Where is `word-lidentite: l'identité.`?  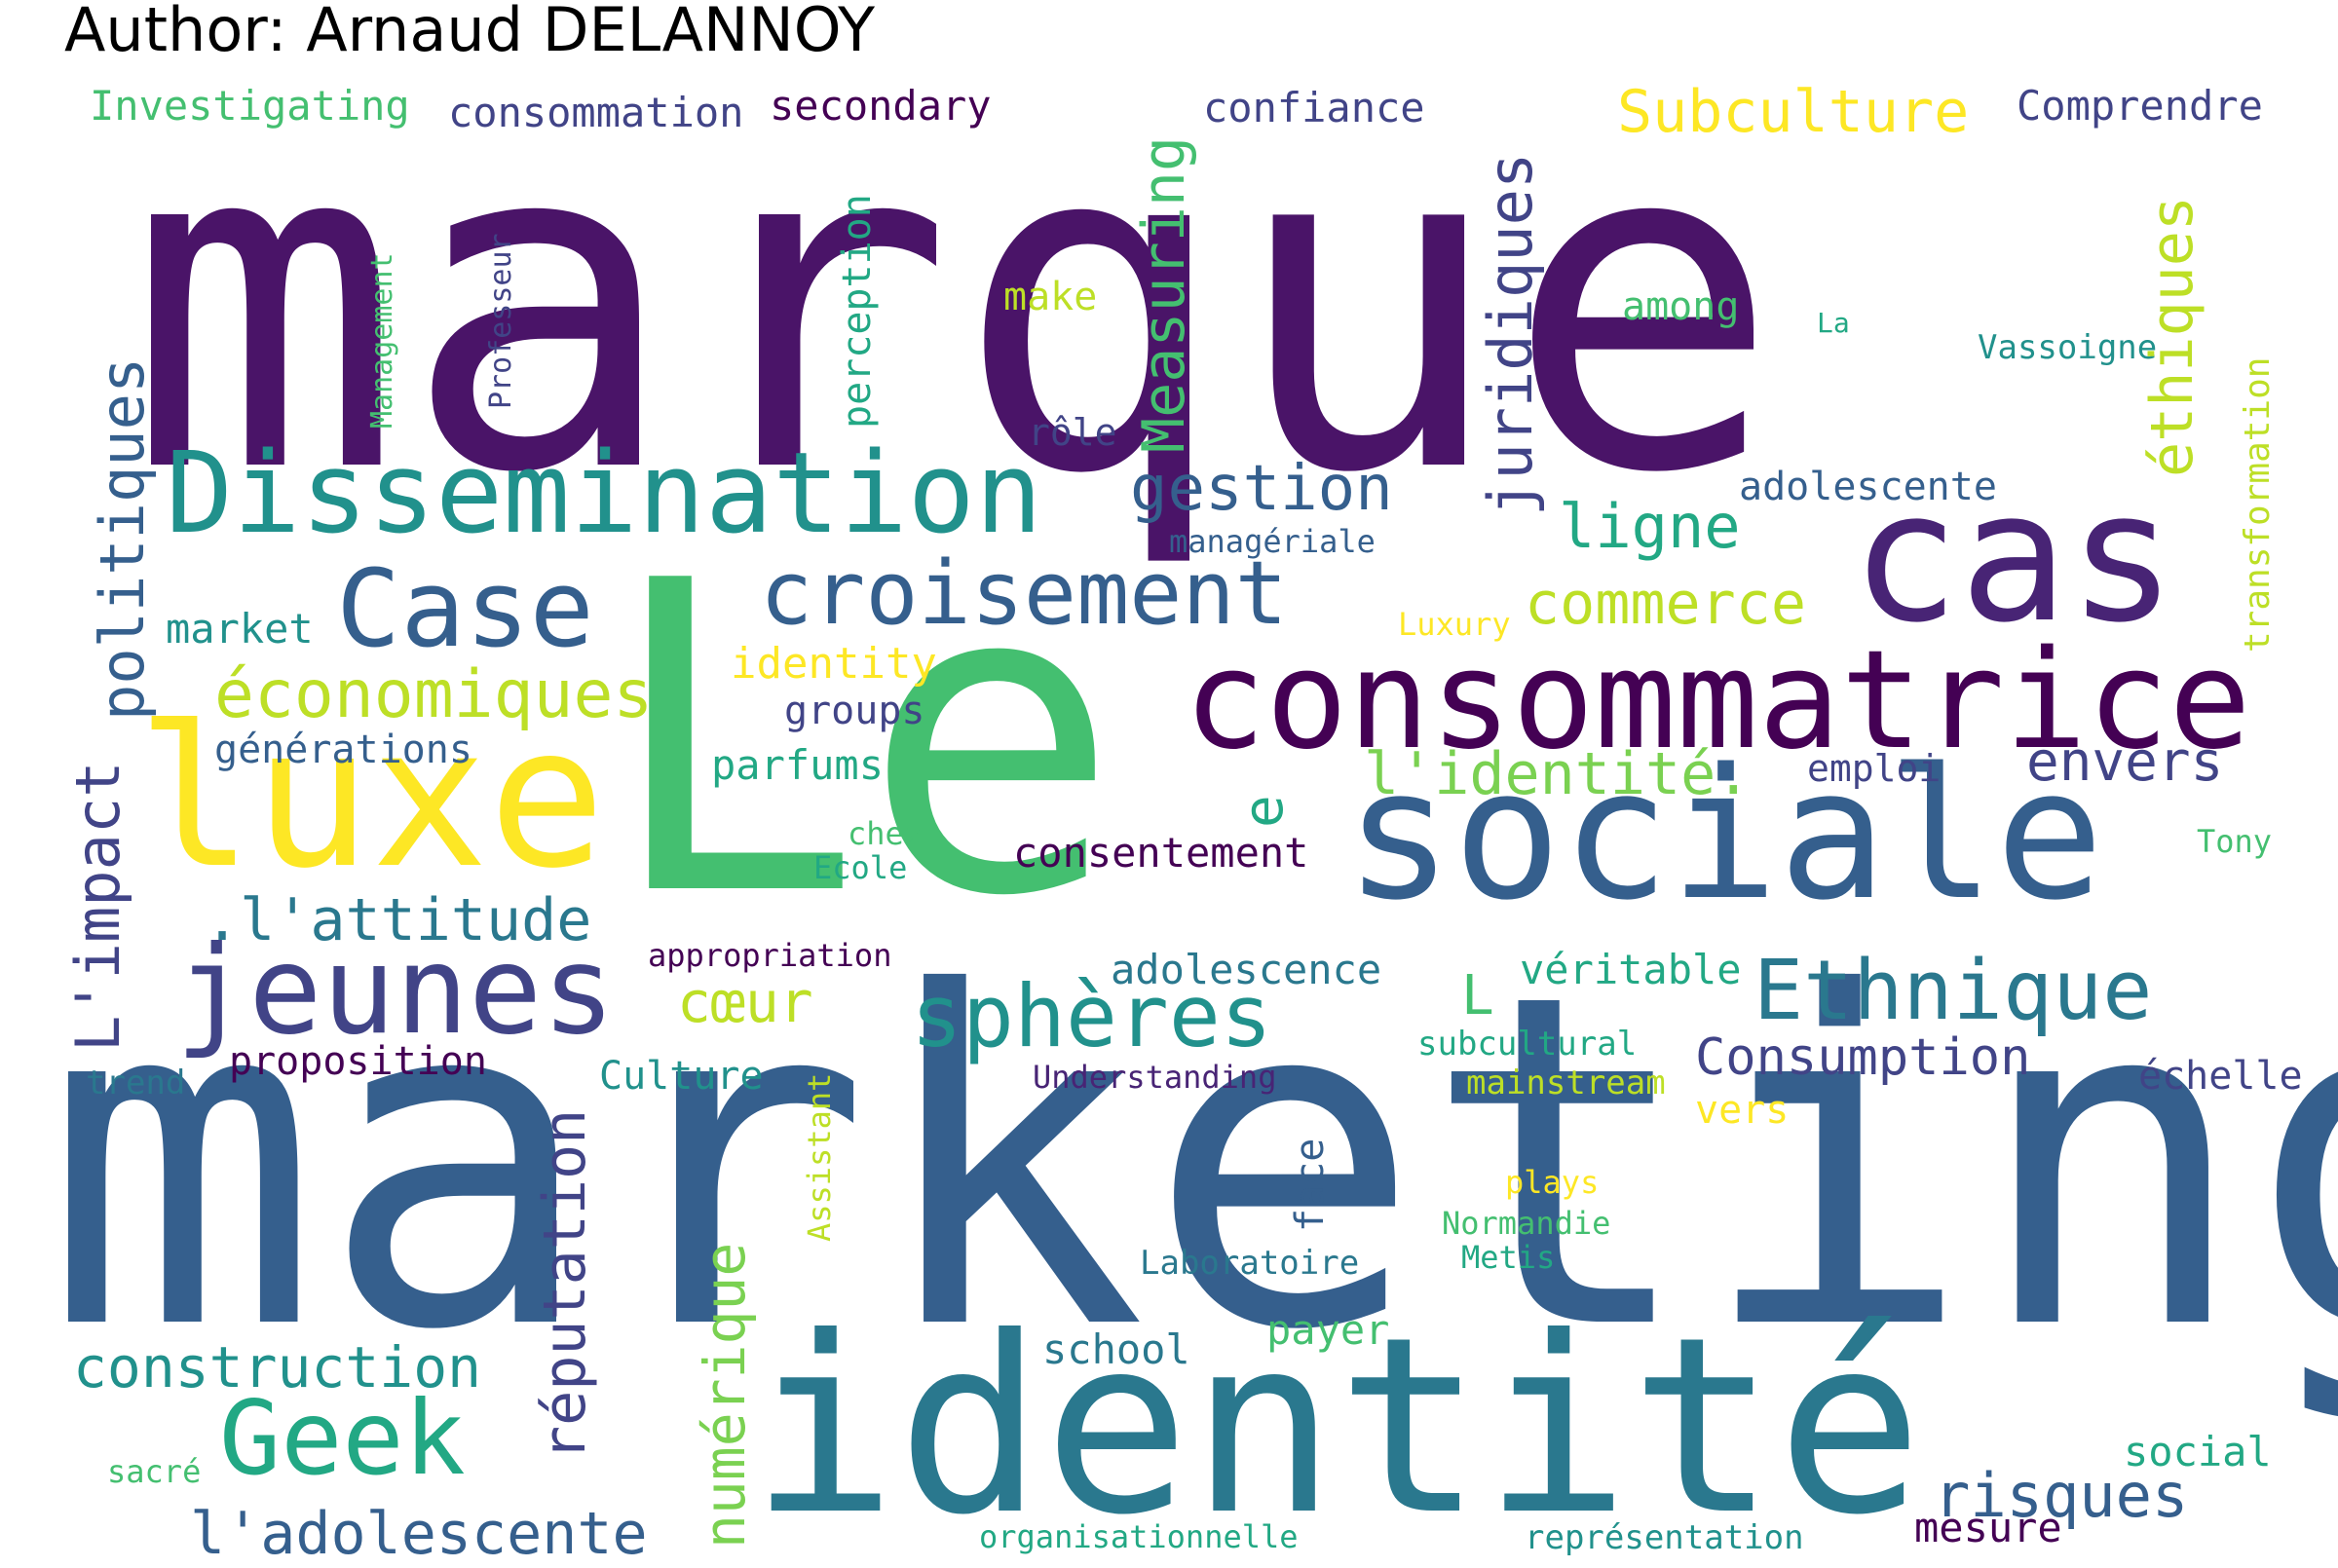 word-lidentite: l'identité. is located at coordinates (1558, 774).